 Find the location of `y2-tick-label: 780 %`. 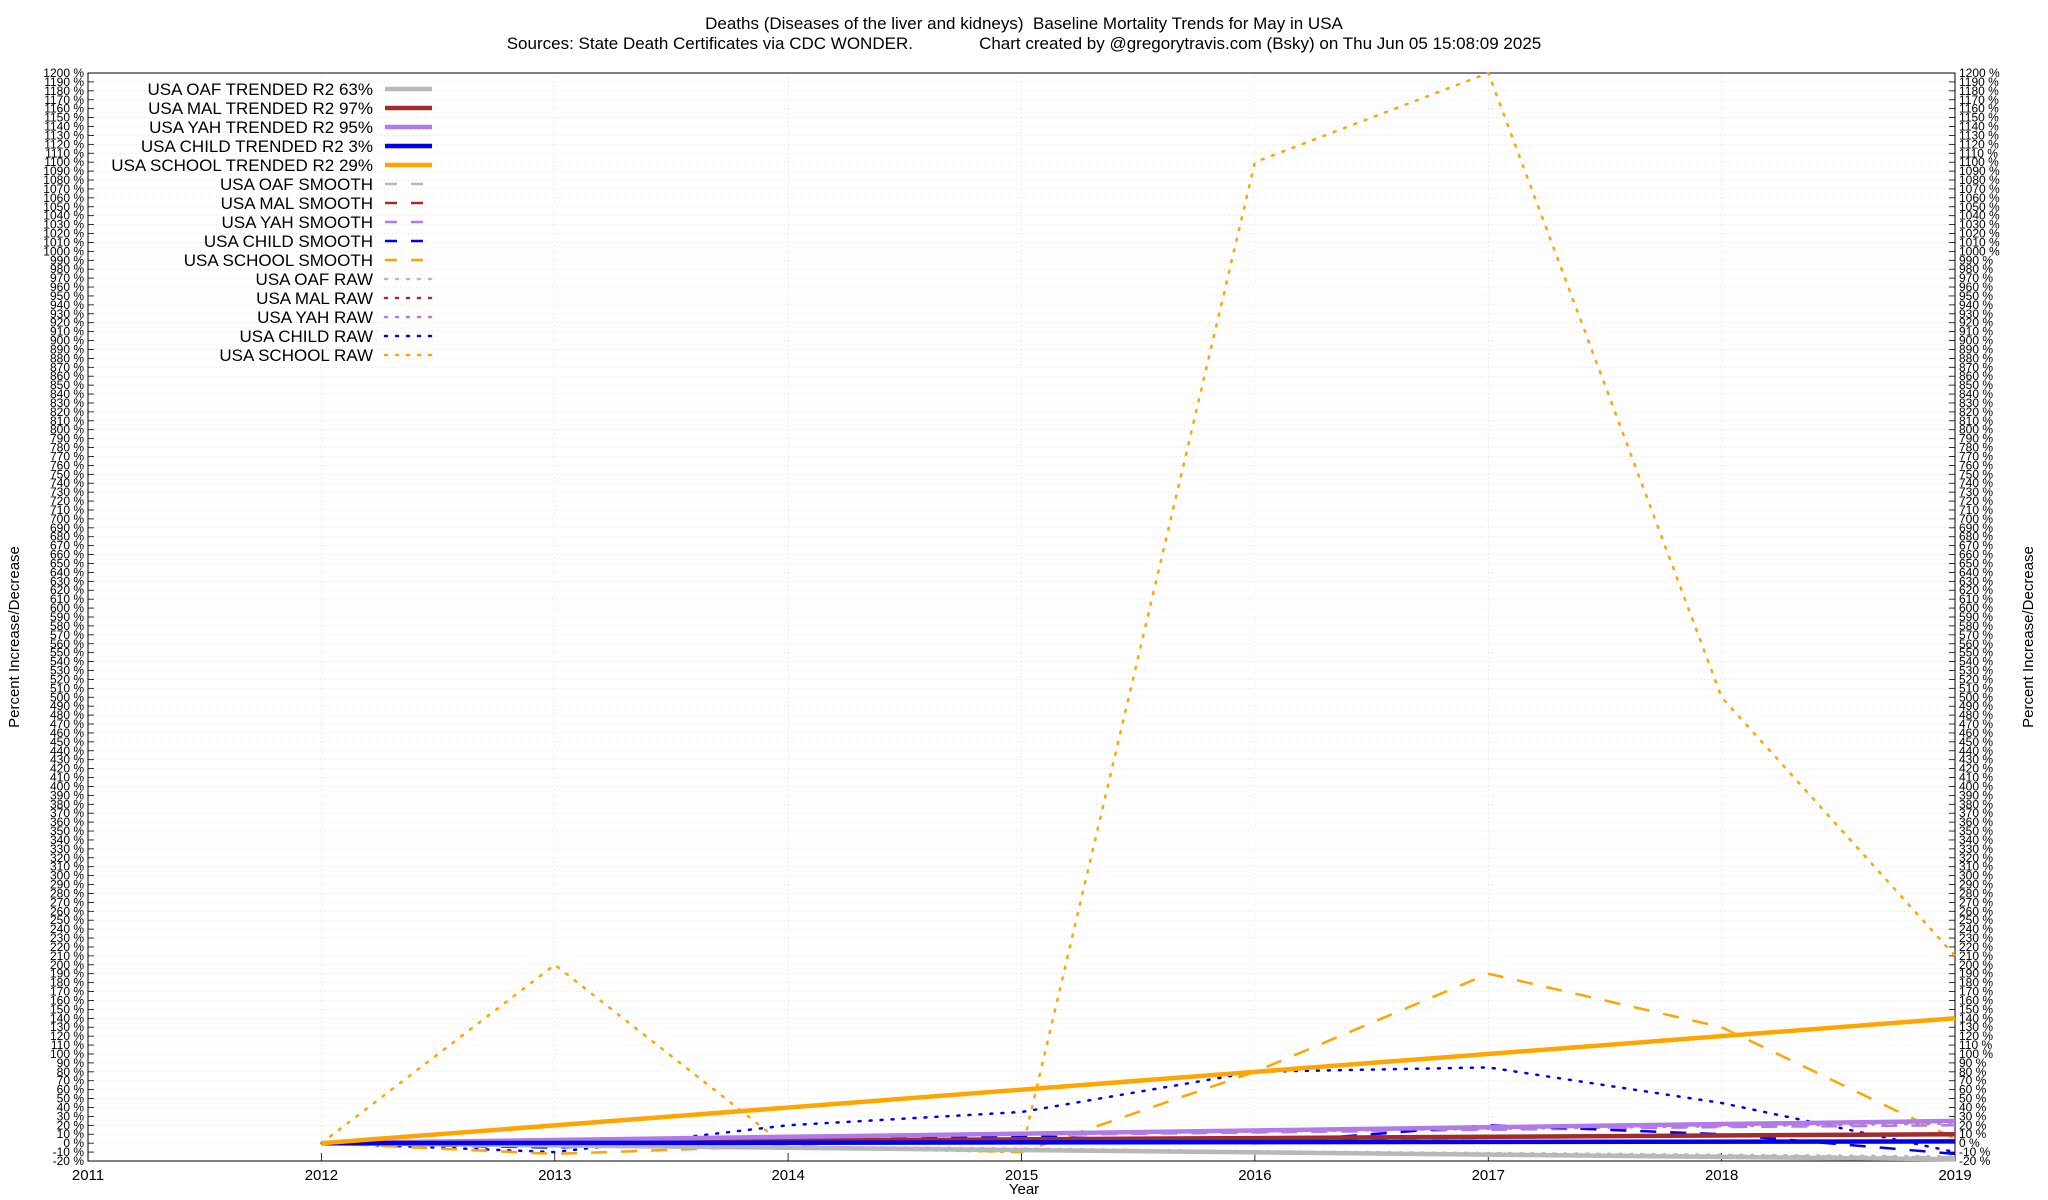

y2-tick-label: 780 % is located at coordinates (1976, 448).